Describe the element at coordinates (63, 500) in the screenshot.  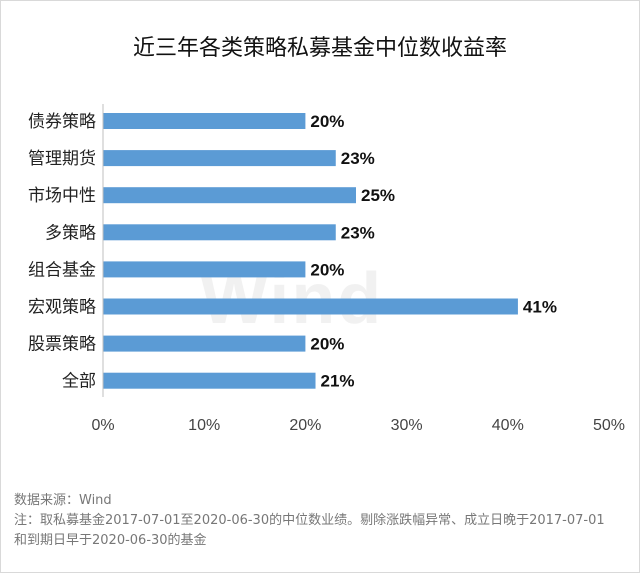
I see `source-note: 数据来源：Wind` at that location.